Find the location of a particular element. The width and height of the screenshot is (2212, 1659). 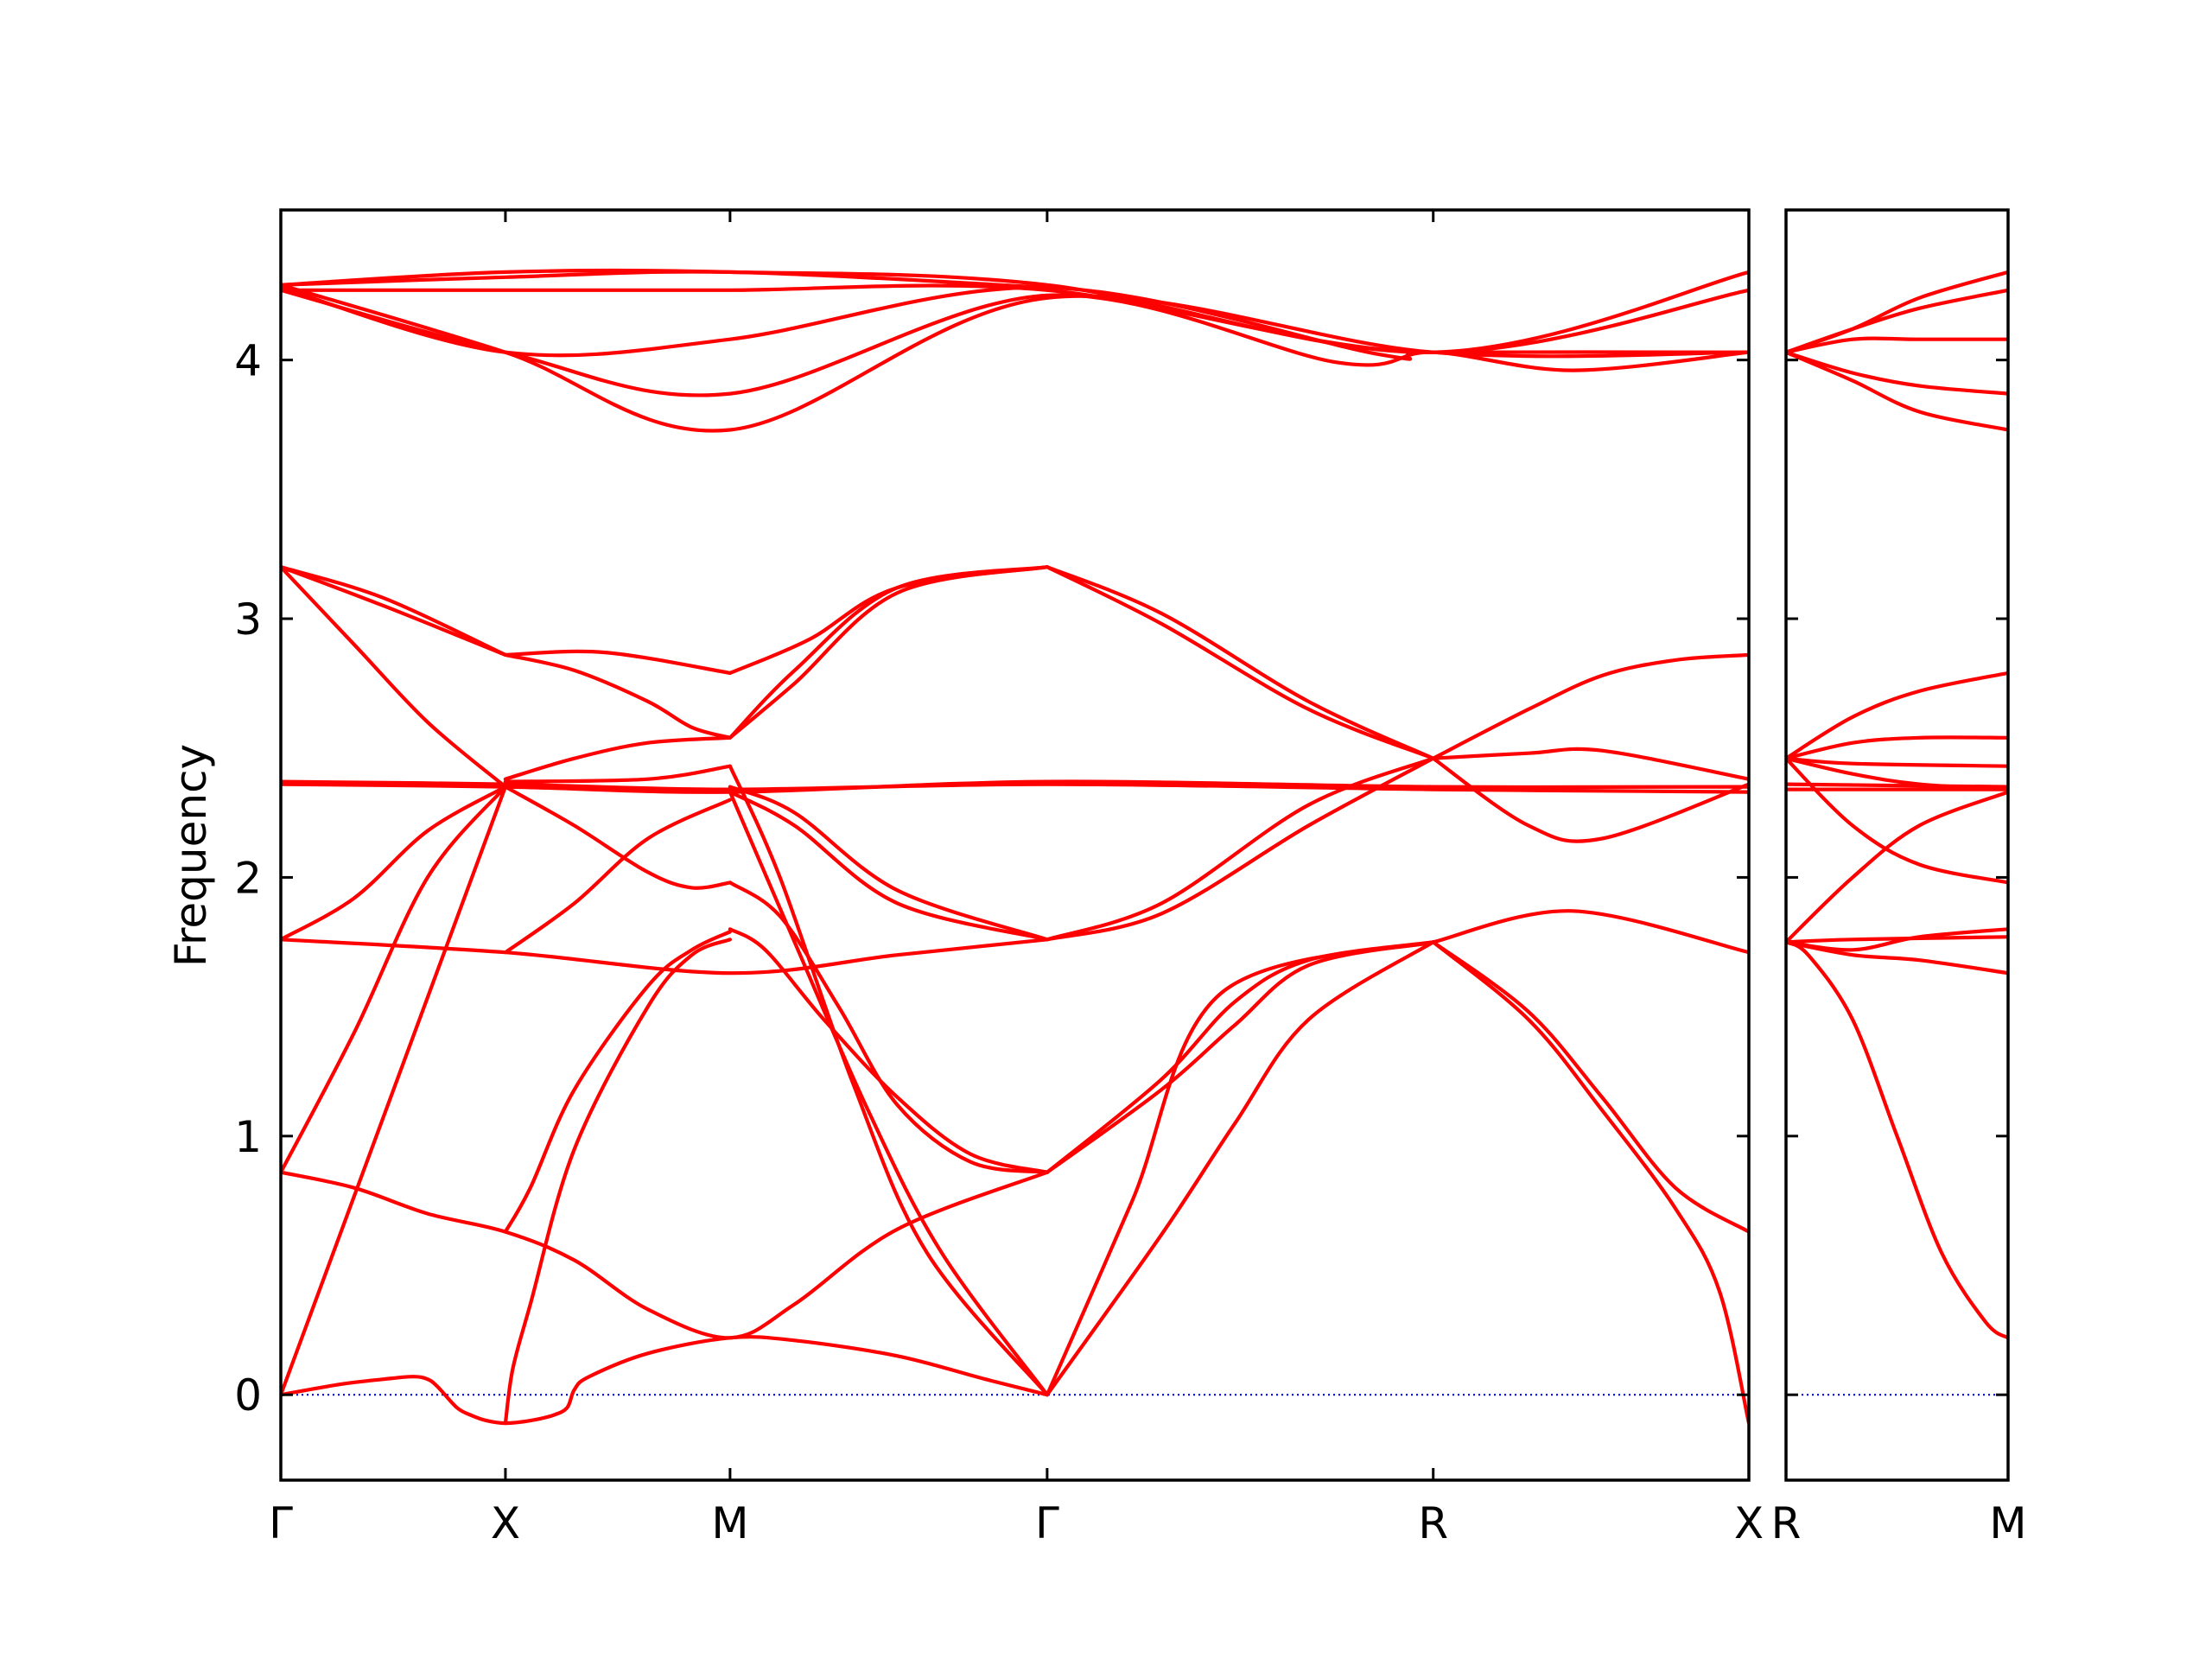

plot-frame is located at coordinates (1897, 845).